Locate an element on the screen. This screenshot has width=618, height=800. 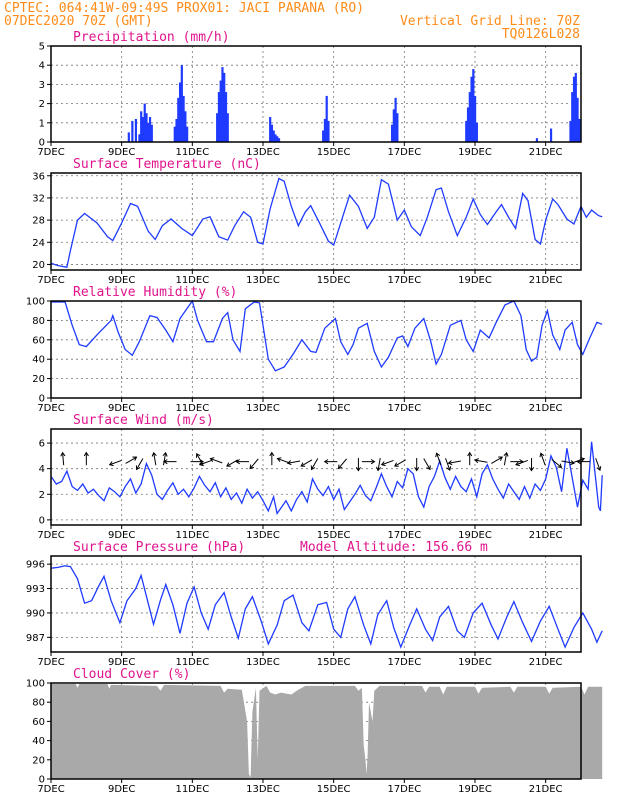
panel-title: Surface Pressure (hPa) is located at coordinates (159, 547).